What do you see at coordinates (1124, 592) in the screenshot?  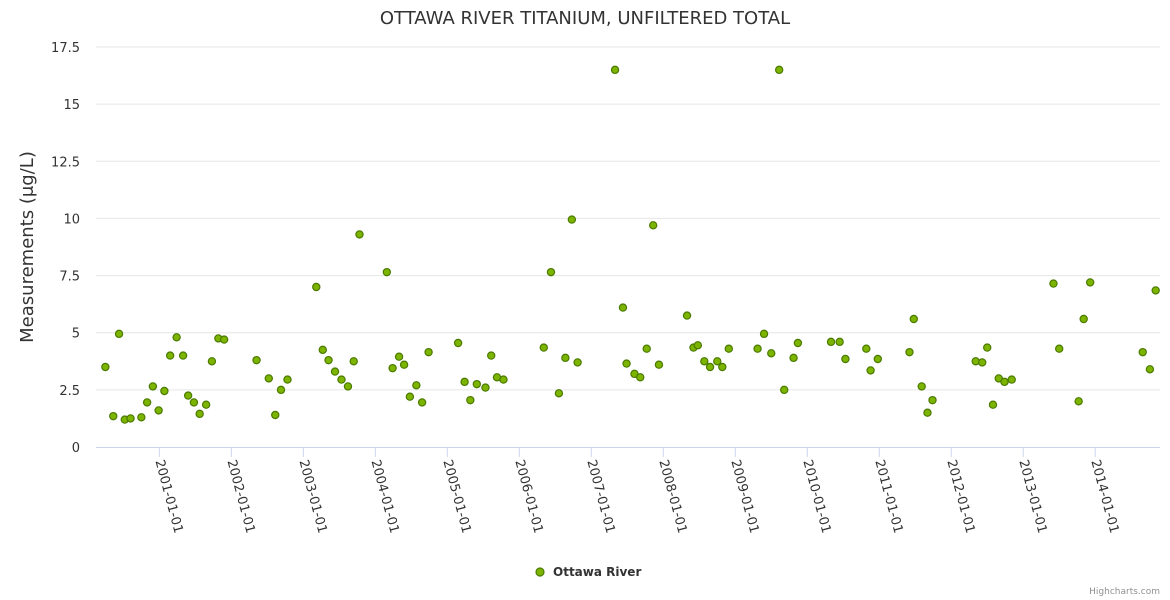 I see `credits-link: Highcharts.com` at bounding box center [1124, 592].